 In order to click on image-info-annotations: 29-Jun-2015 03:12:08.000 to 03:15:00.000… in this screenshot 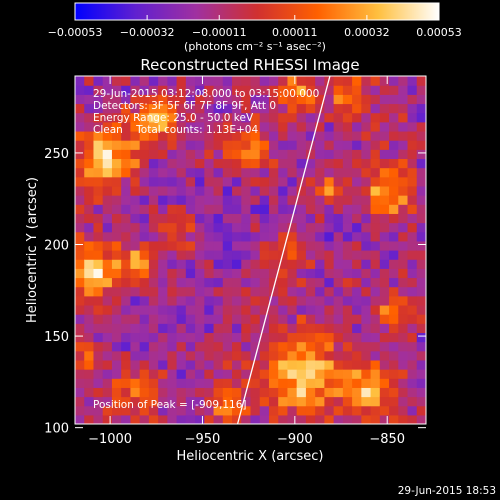, I will do `click(206, 112)`.